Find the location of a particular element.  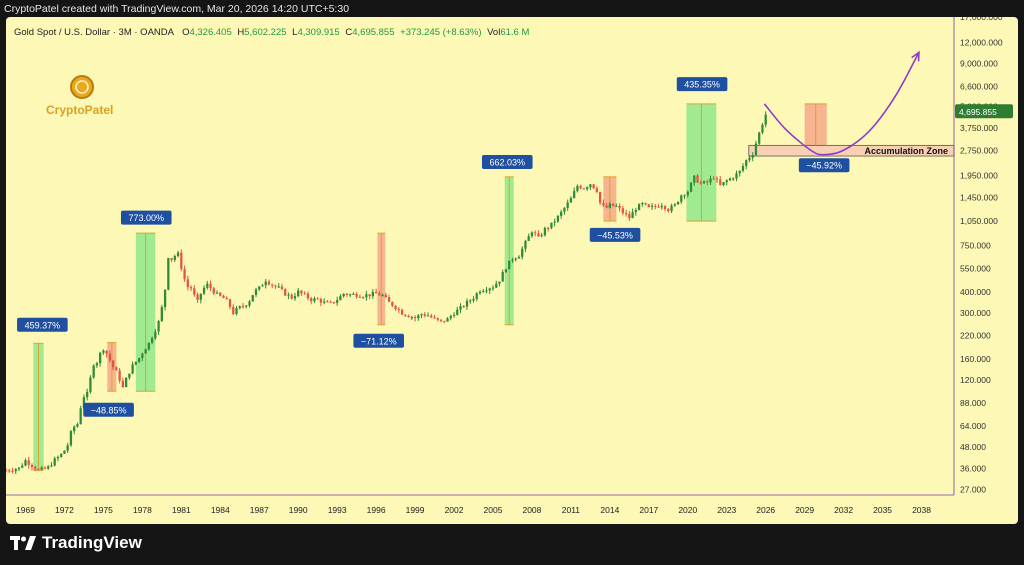

y-tick-label: 300.000 is located at coordinates (975, 313).